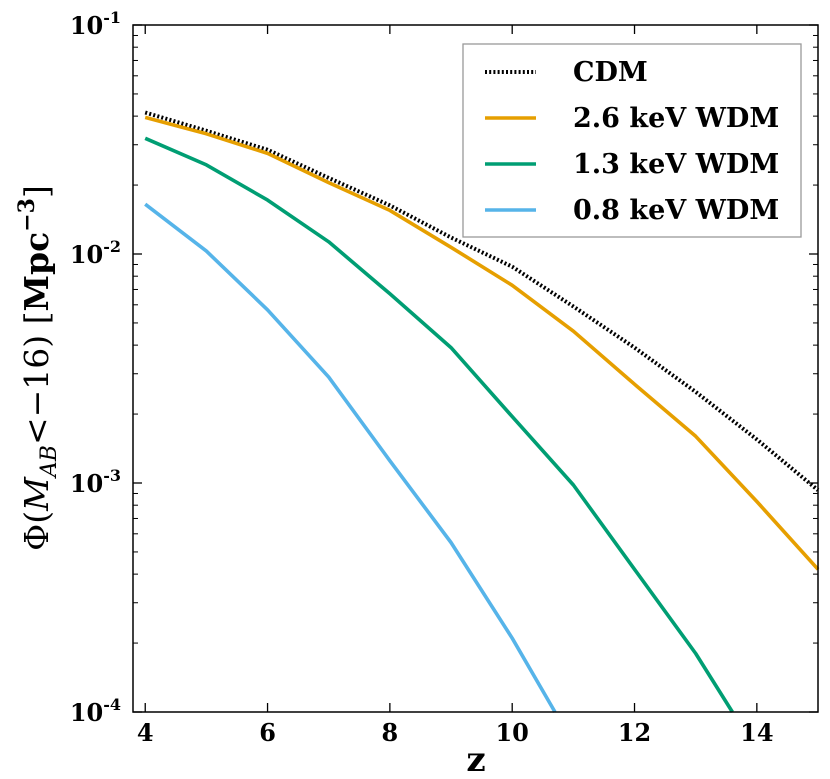 The image size is (830, 779). Describe the element at coordinates (267, 732) in the screenshot. I see `x-tick-label: 6` at that location.